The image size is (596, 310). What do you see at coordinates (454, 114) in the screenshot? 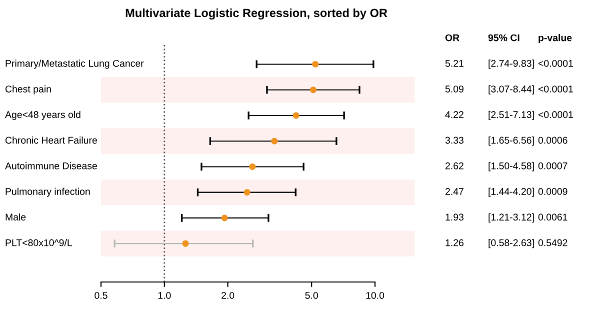
I see `text: 4.22` at bounding box center [454, 114].